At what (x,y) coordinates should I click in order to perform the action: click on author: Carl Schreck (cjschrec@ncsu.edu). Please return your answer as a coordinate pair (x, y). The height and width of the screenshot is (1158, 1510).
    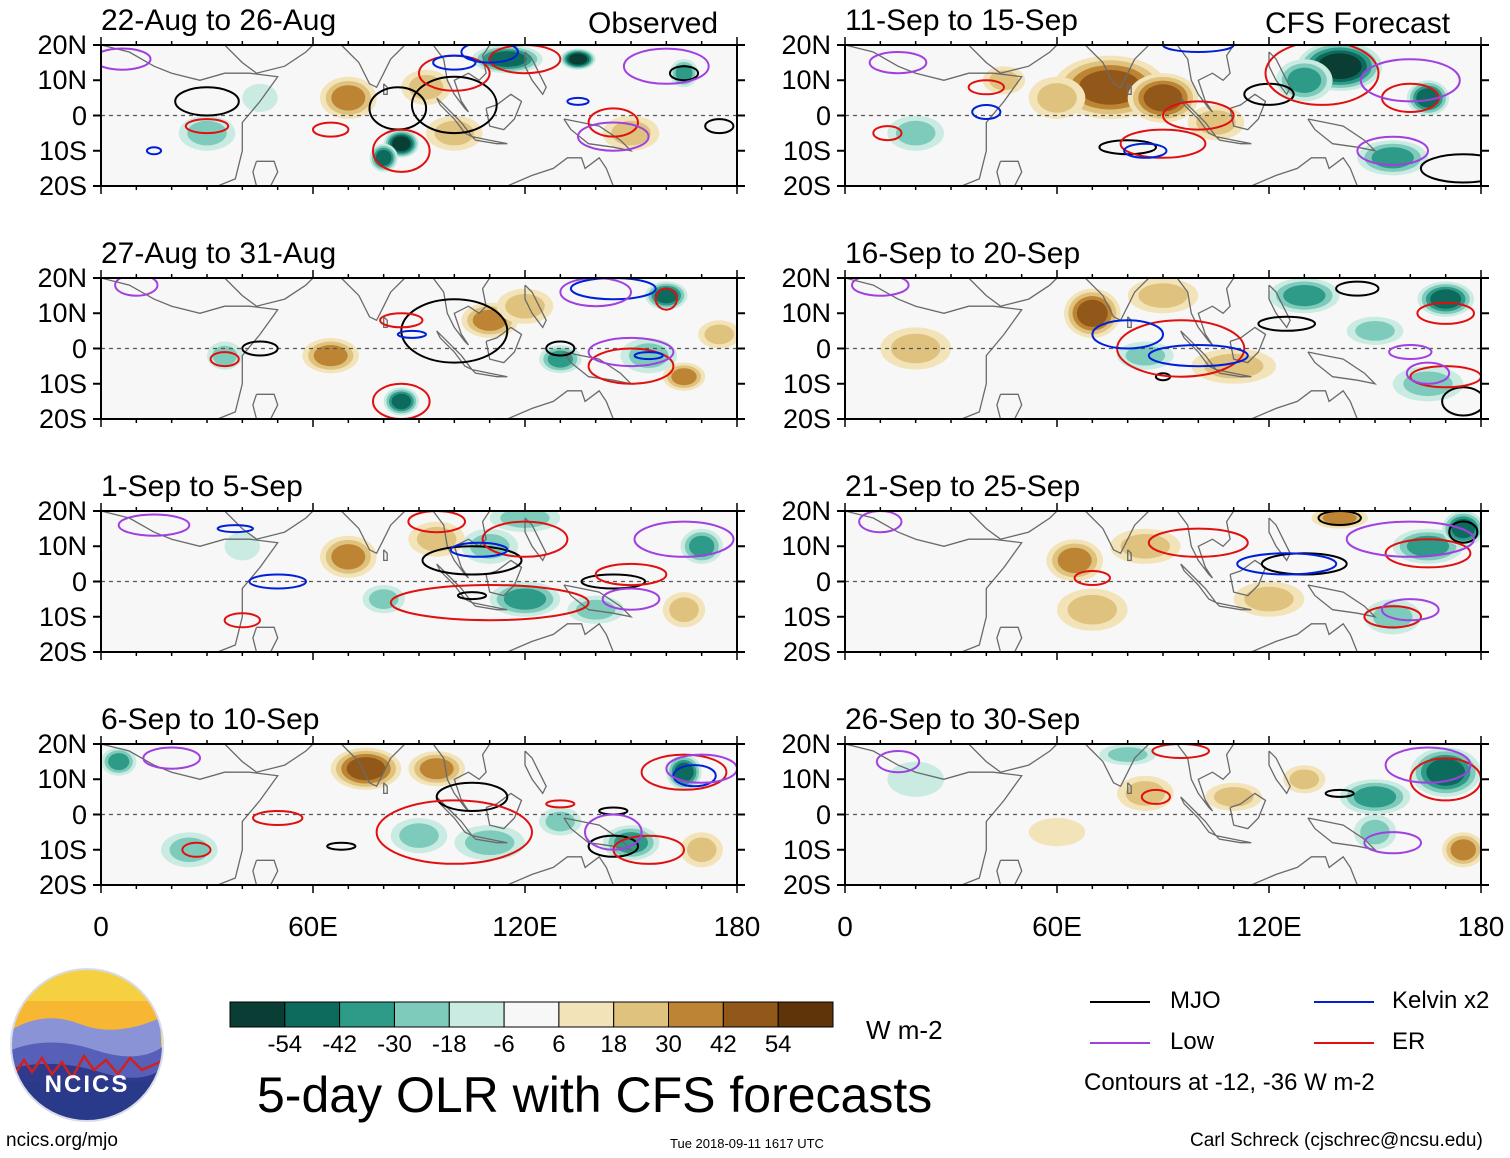
    Looking at the image, I should click on (1336, 1140).